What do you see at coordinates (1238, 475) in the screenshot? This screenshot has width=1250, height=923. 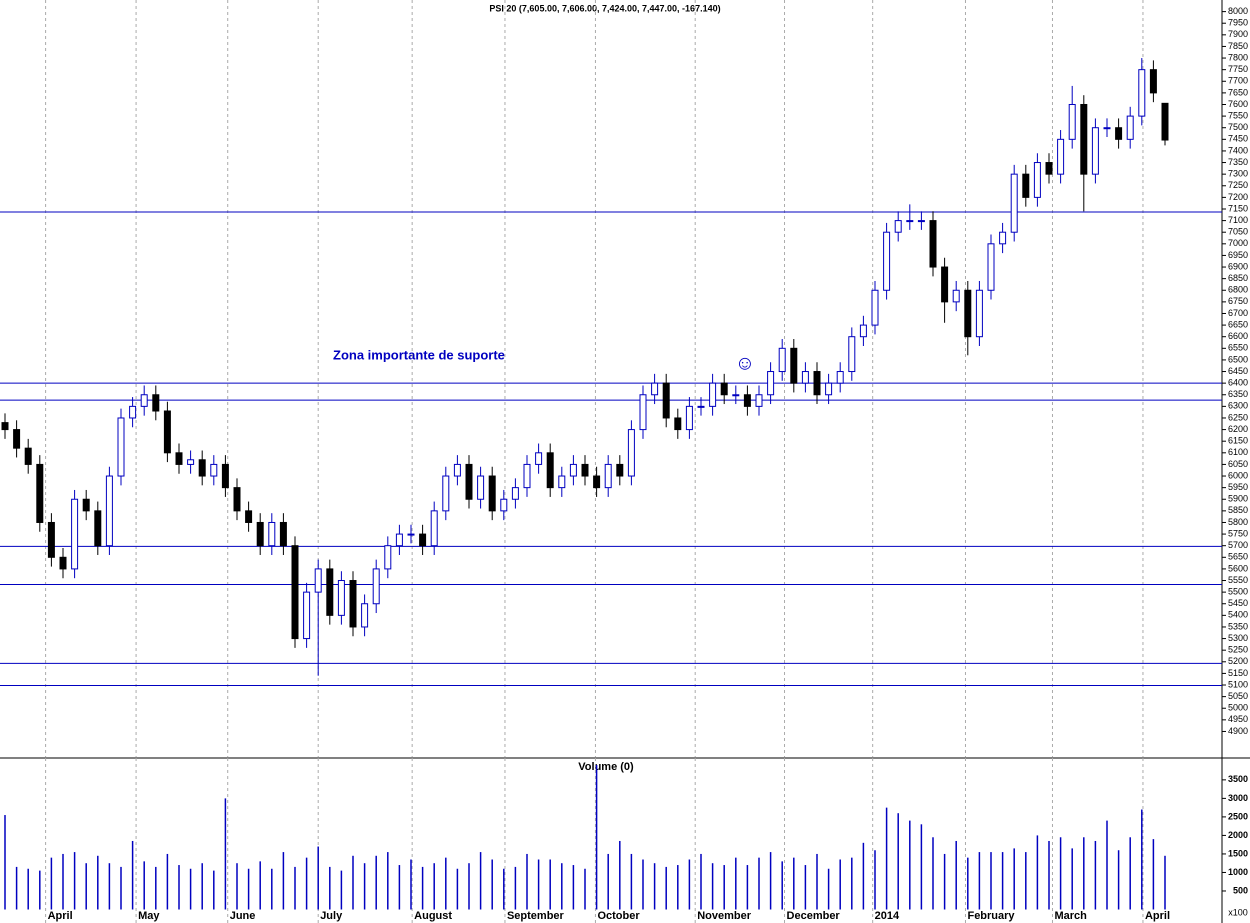 I see `y-tick-label: 6000` at bounding box center [1238, 475].